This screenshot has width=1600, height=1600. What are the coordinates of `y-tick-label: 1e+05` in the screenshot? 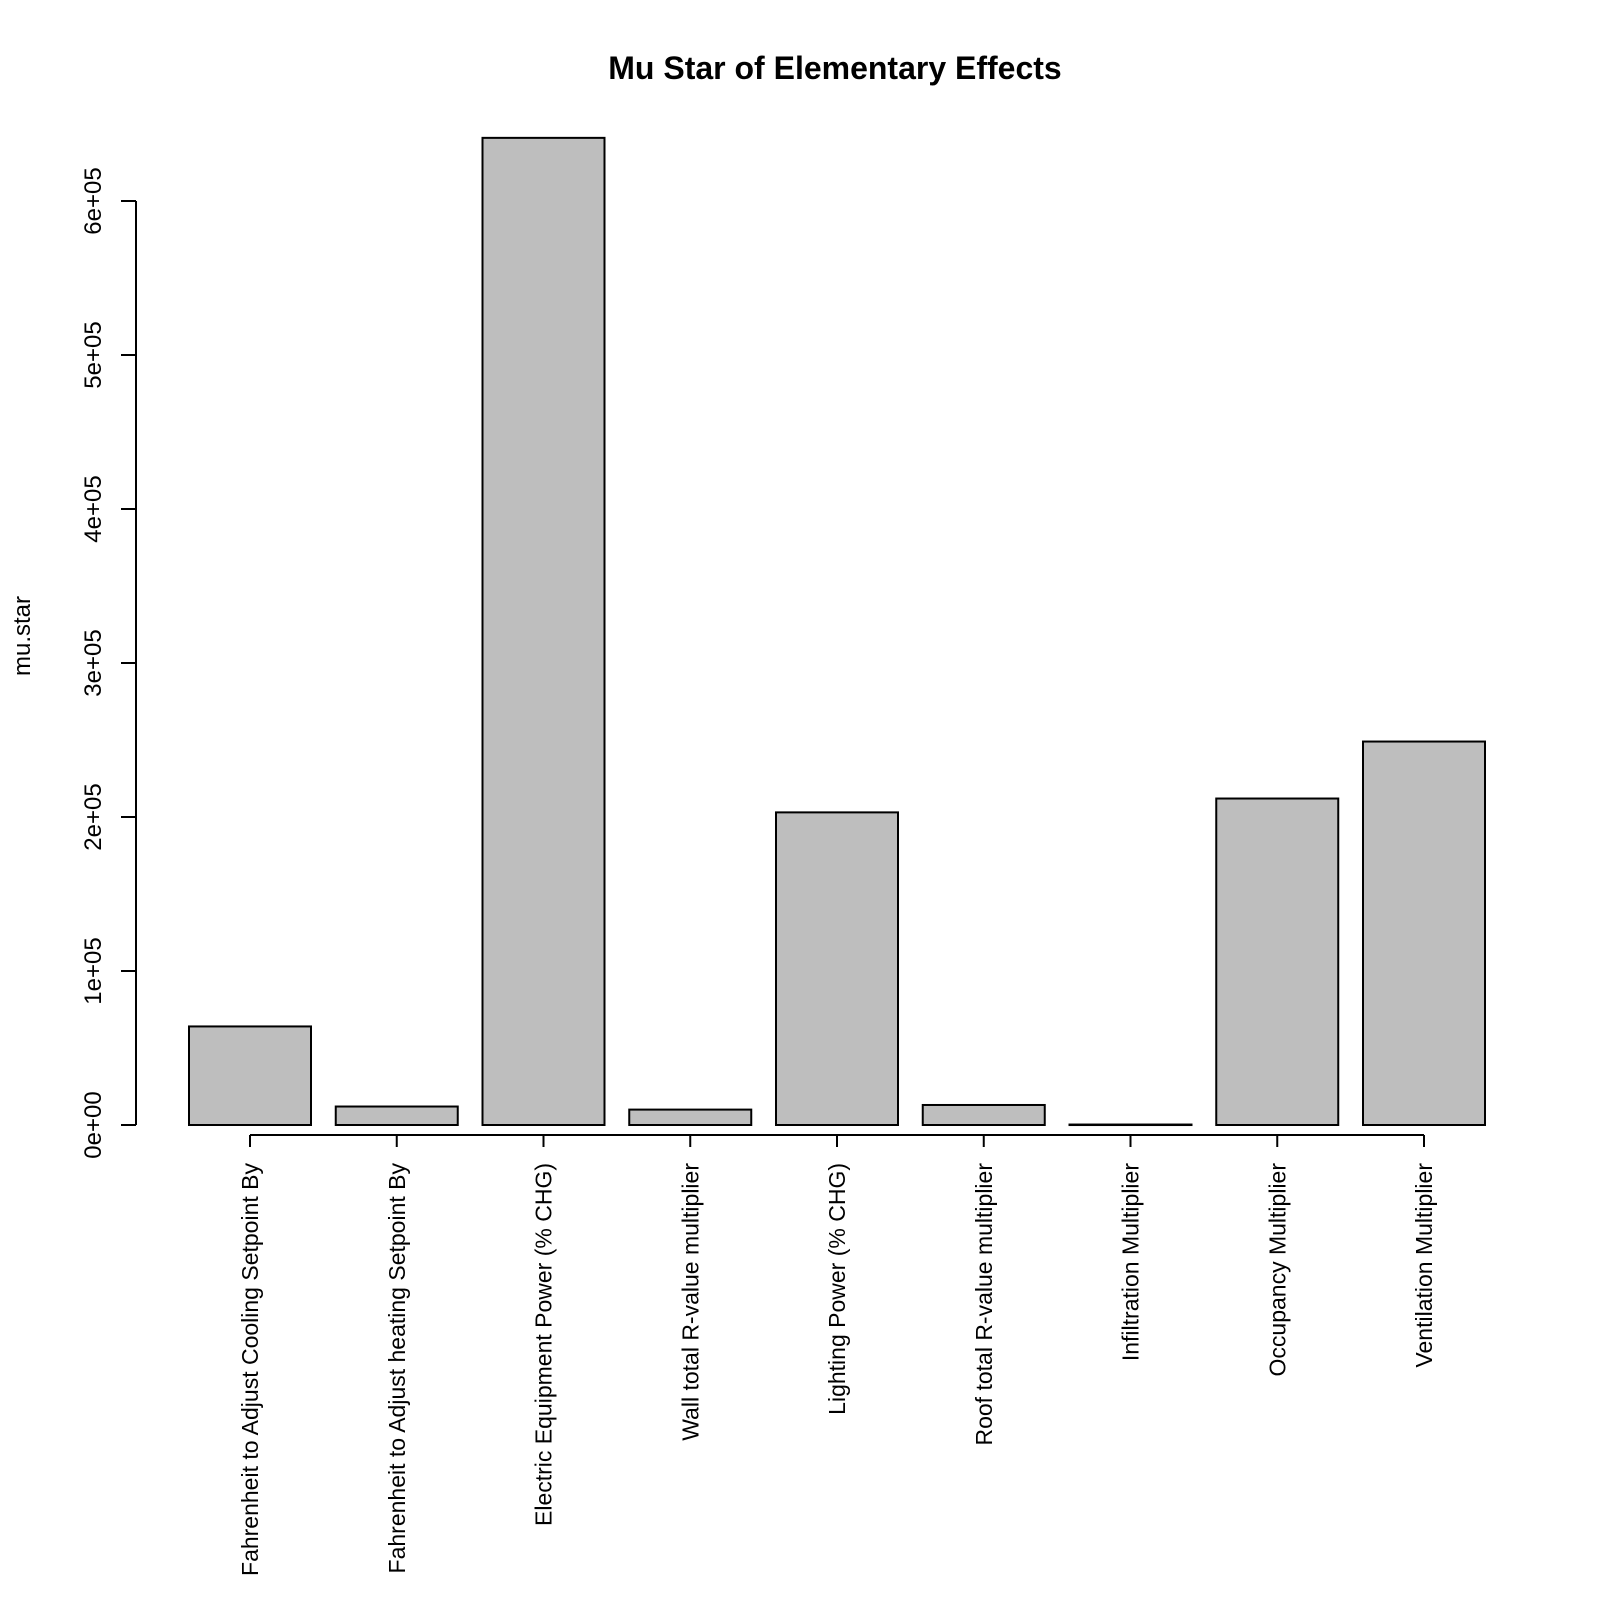 It's located at (93, 970).